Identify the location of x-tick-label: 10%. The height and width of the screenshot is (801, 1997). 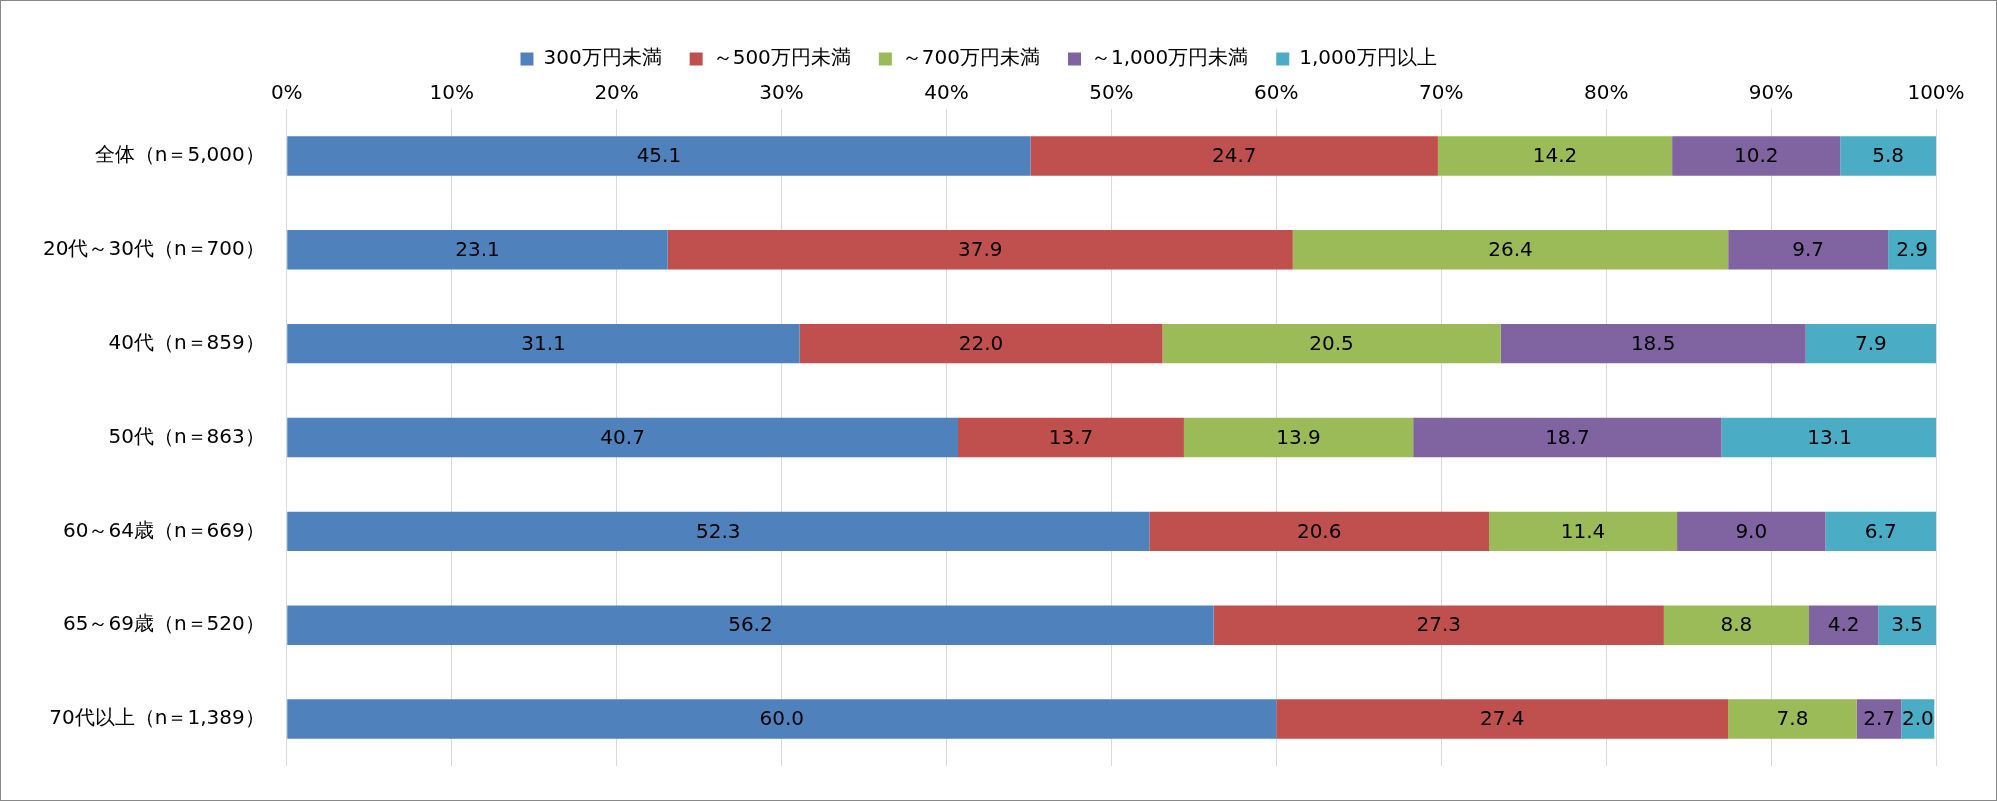
(451, 92).